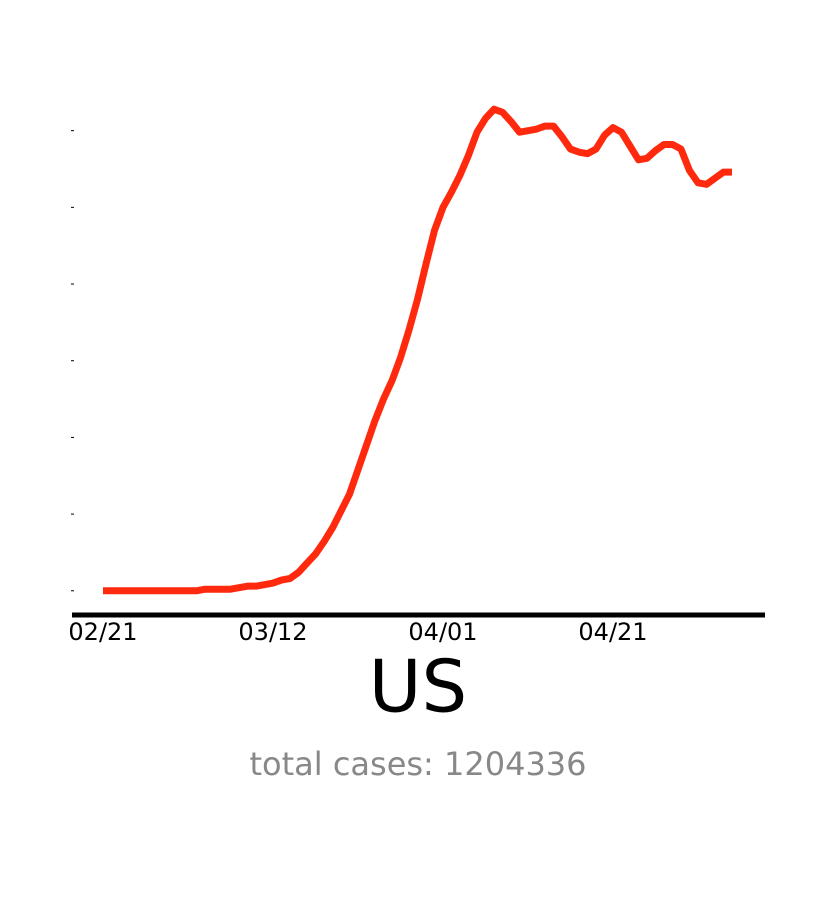 The width and height of the screenshot is (828, 905). I want to click on chart-subtitle: total cases: 1204336, so click(417, 764).